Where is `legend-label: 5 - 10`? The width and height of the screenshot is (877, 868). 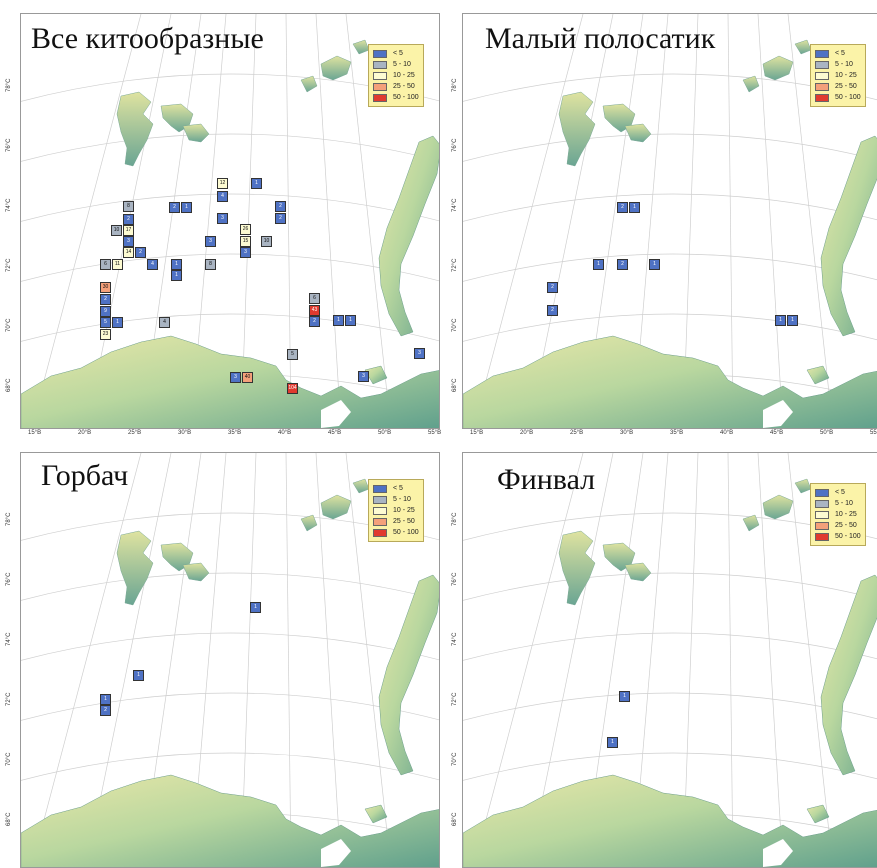
legend-label: 5 - 10 is located at coordinates (844, 64).